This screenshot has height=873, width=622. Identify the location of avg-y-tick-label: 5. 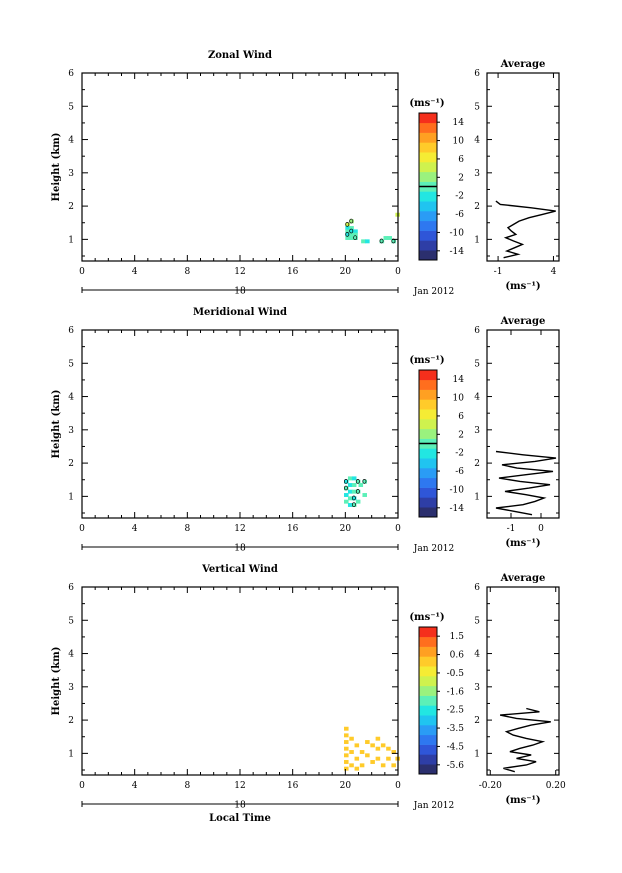
(477, 107).